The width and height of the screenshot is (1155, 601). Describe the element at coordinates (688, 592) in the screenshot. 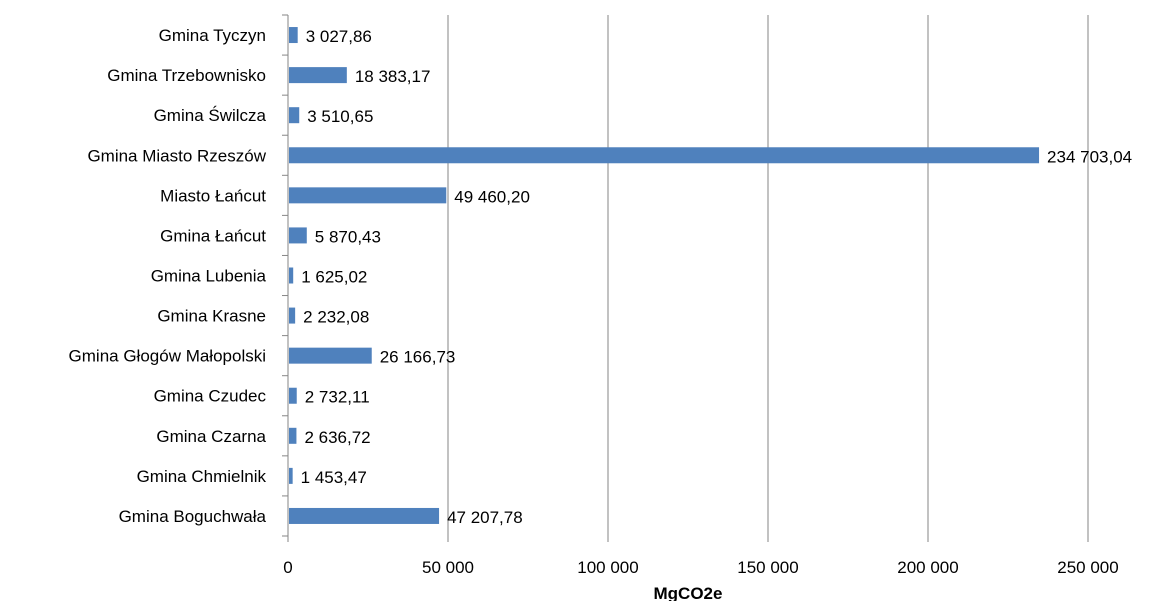

I see `x-axis-title: MgCO2e` at that location.